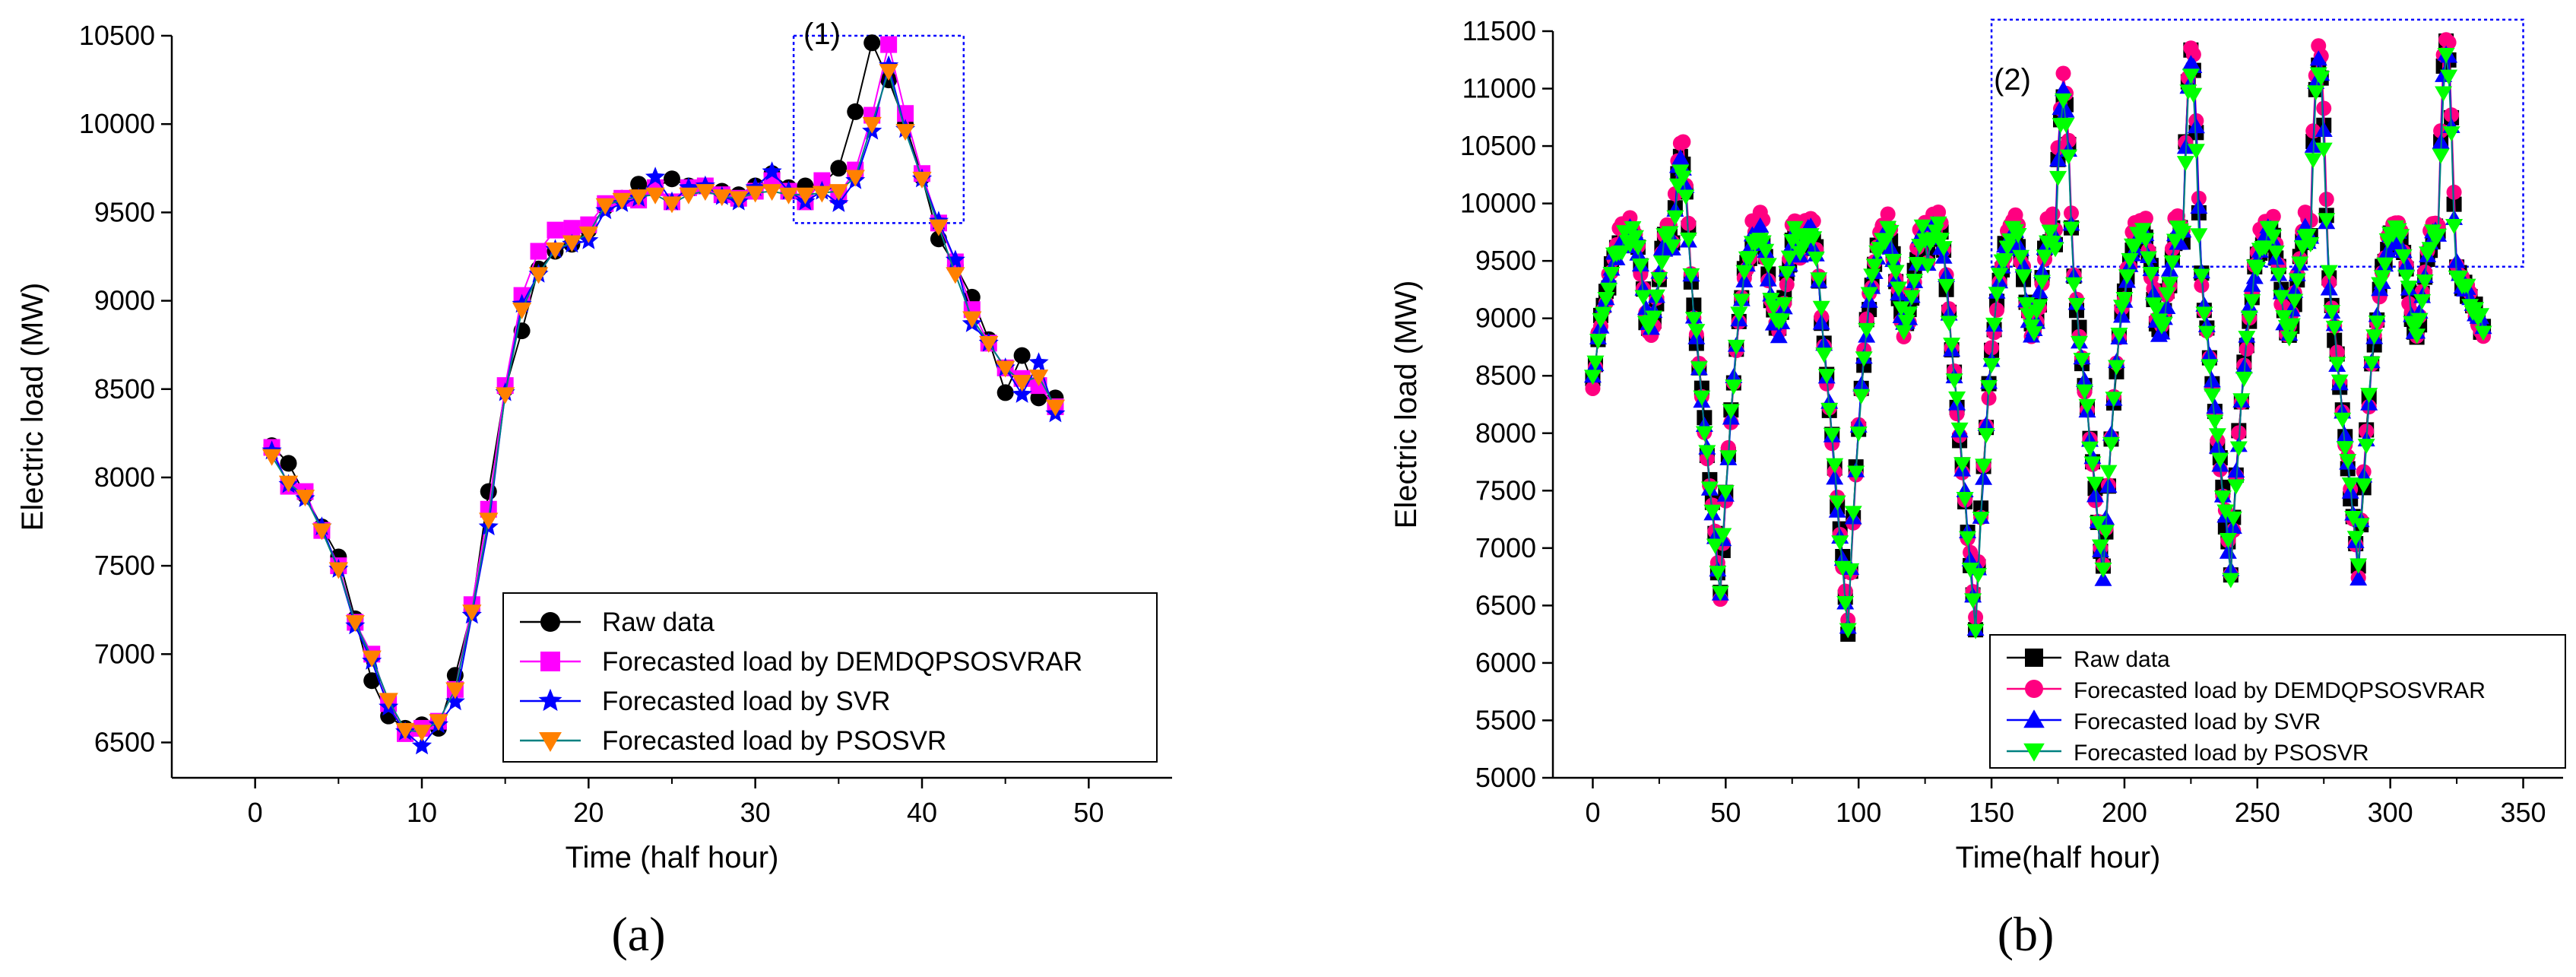 This screenshot has width=2576, height=977. Describe the element at coordinates (922, 812) in the screenshot. I see `x-tick-label: 40` at that location.